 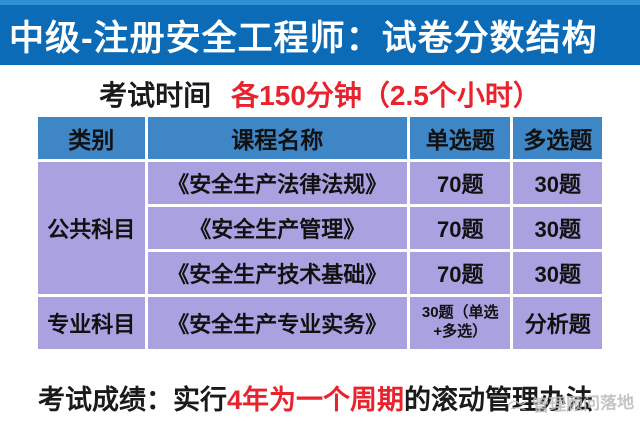 What do you see at coordinates (386, 95) in the screenshot?
I see `exam-time-value: 各150分钟（2.5个小时）` at bounding box center [386, 95].